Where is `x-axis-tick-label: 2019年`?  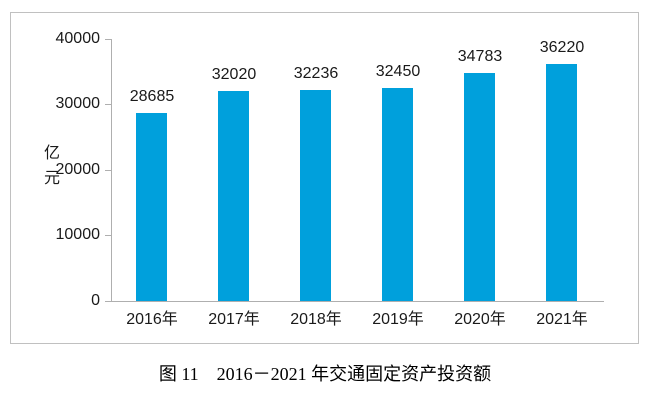 x-axis-tick-label: 2019年 is located at coordinates (398, 319).